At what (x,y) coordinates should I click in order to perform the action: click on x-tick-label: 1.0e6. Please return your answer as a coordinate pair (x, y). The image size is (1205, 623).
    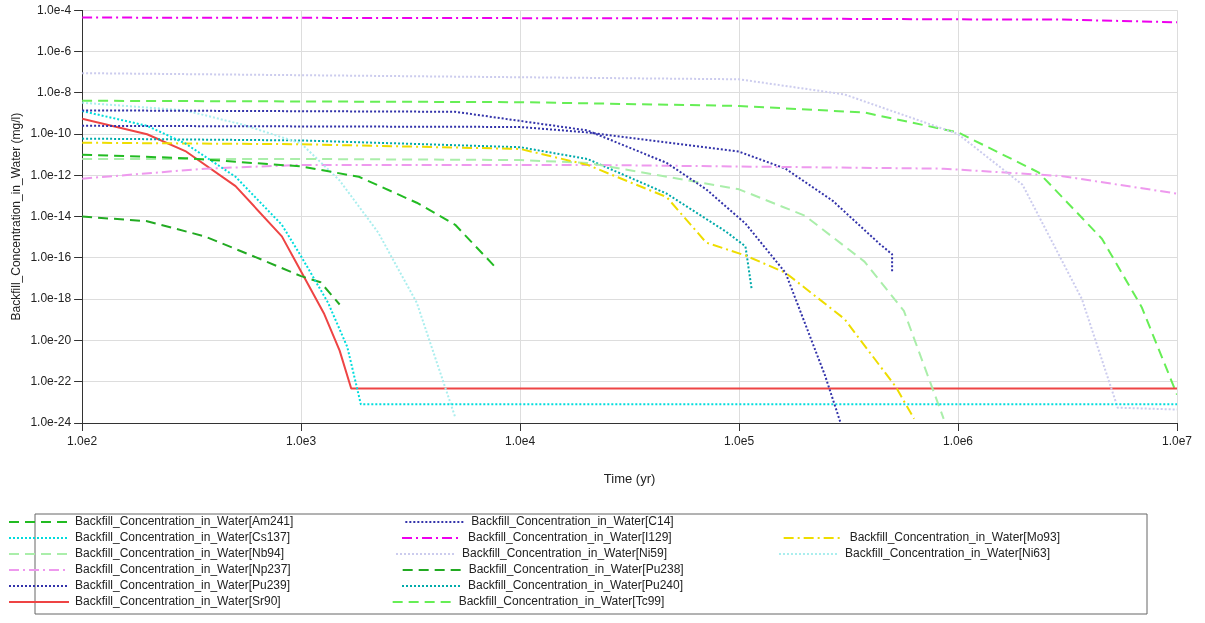
    Looking at the image, I should click on (958, 440).